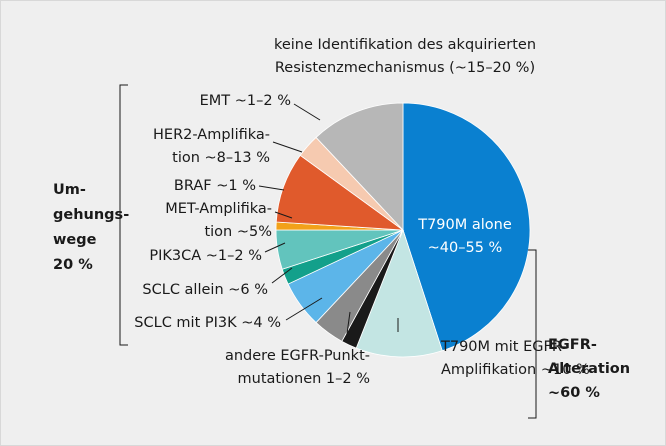 The width and height of the screenshot is (666, 446). Describe the element at coordinates (574, 393) in the screenshot. I see `group-label: ~60 %` at that location.